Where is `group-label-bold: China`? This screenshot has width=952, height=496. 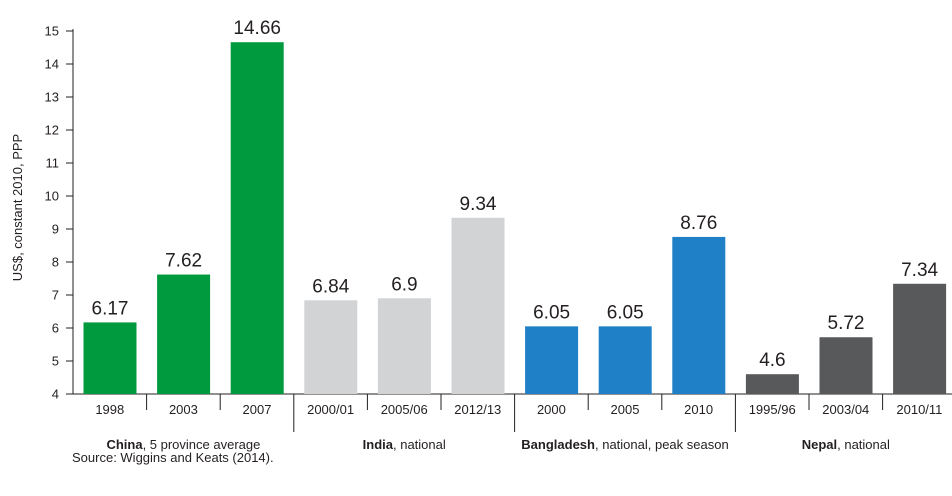 group-label-bold: China is located at coordinates (124, 444).